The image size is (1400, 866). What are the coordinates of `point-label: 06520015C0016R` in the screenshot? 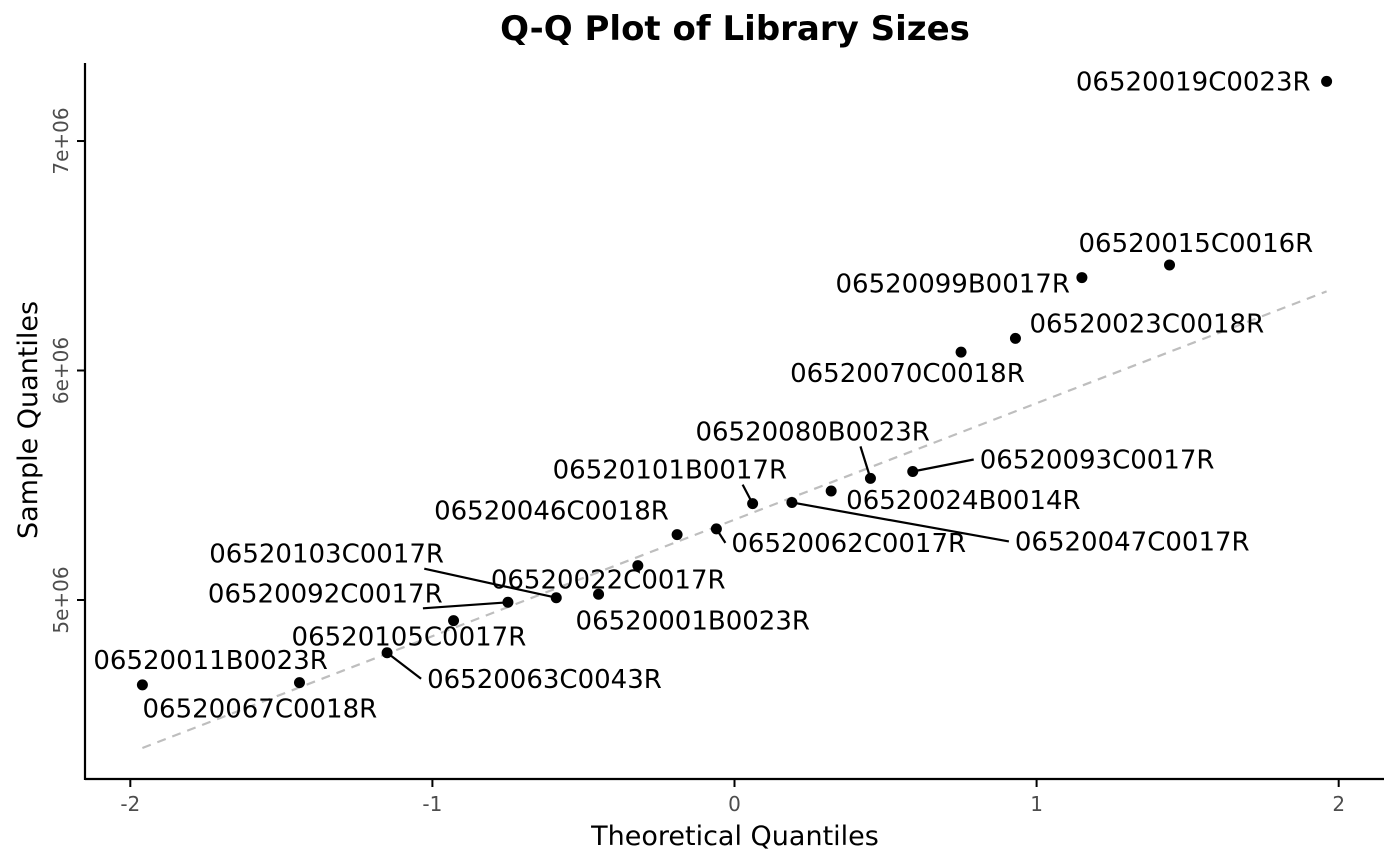 It's located at (1196, 244).